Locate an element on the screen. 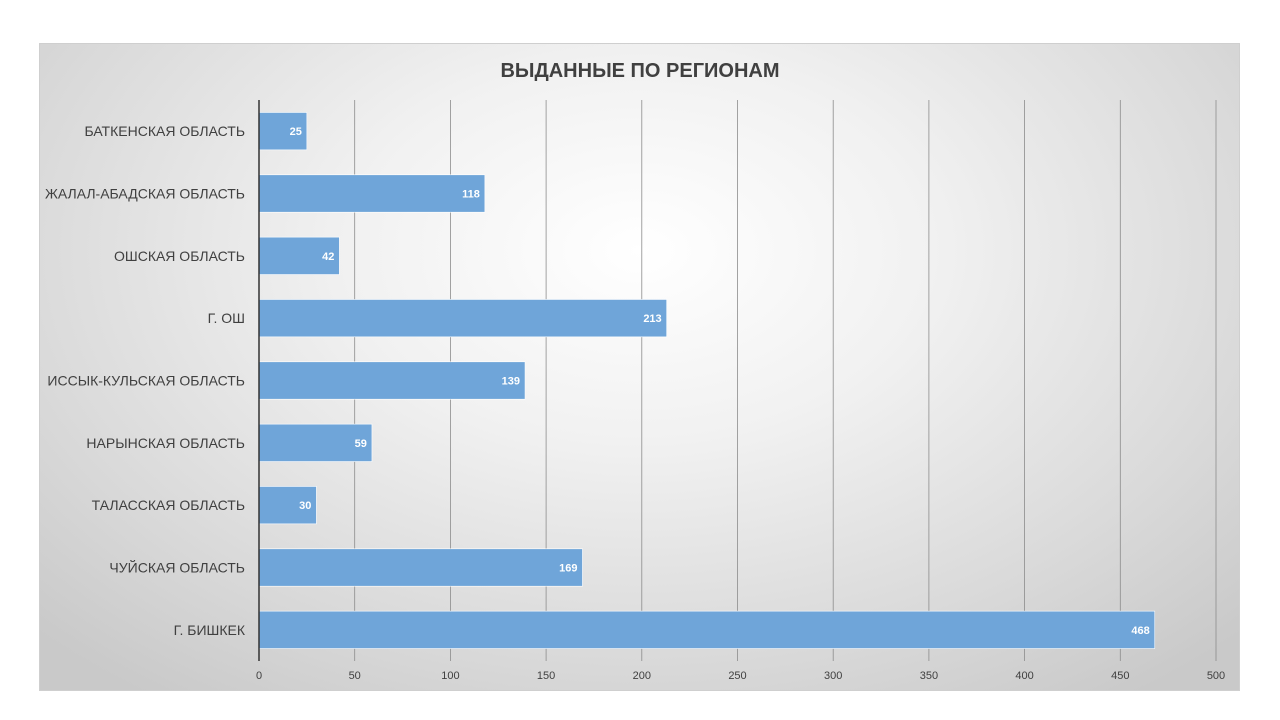  x-tick-label: 450 is located at coordinates (1120, 676).